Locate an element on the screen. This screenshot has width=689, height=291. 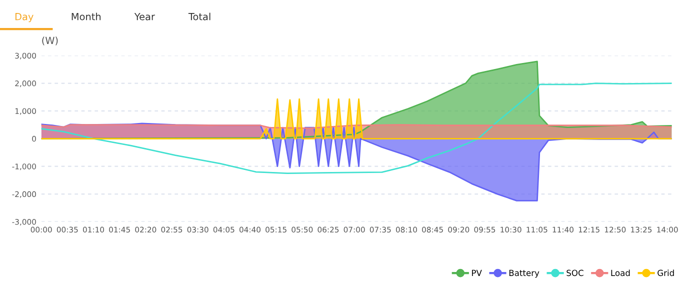
text: Day is located at coordinates (24, 17).